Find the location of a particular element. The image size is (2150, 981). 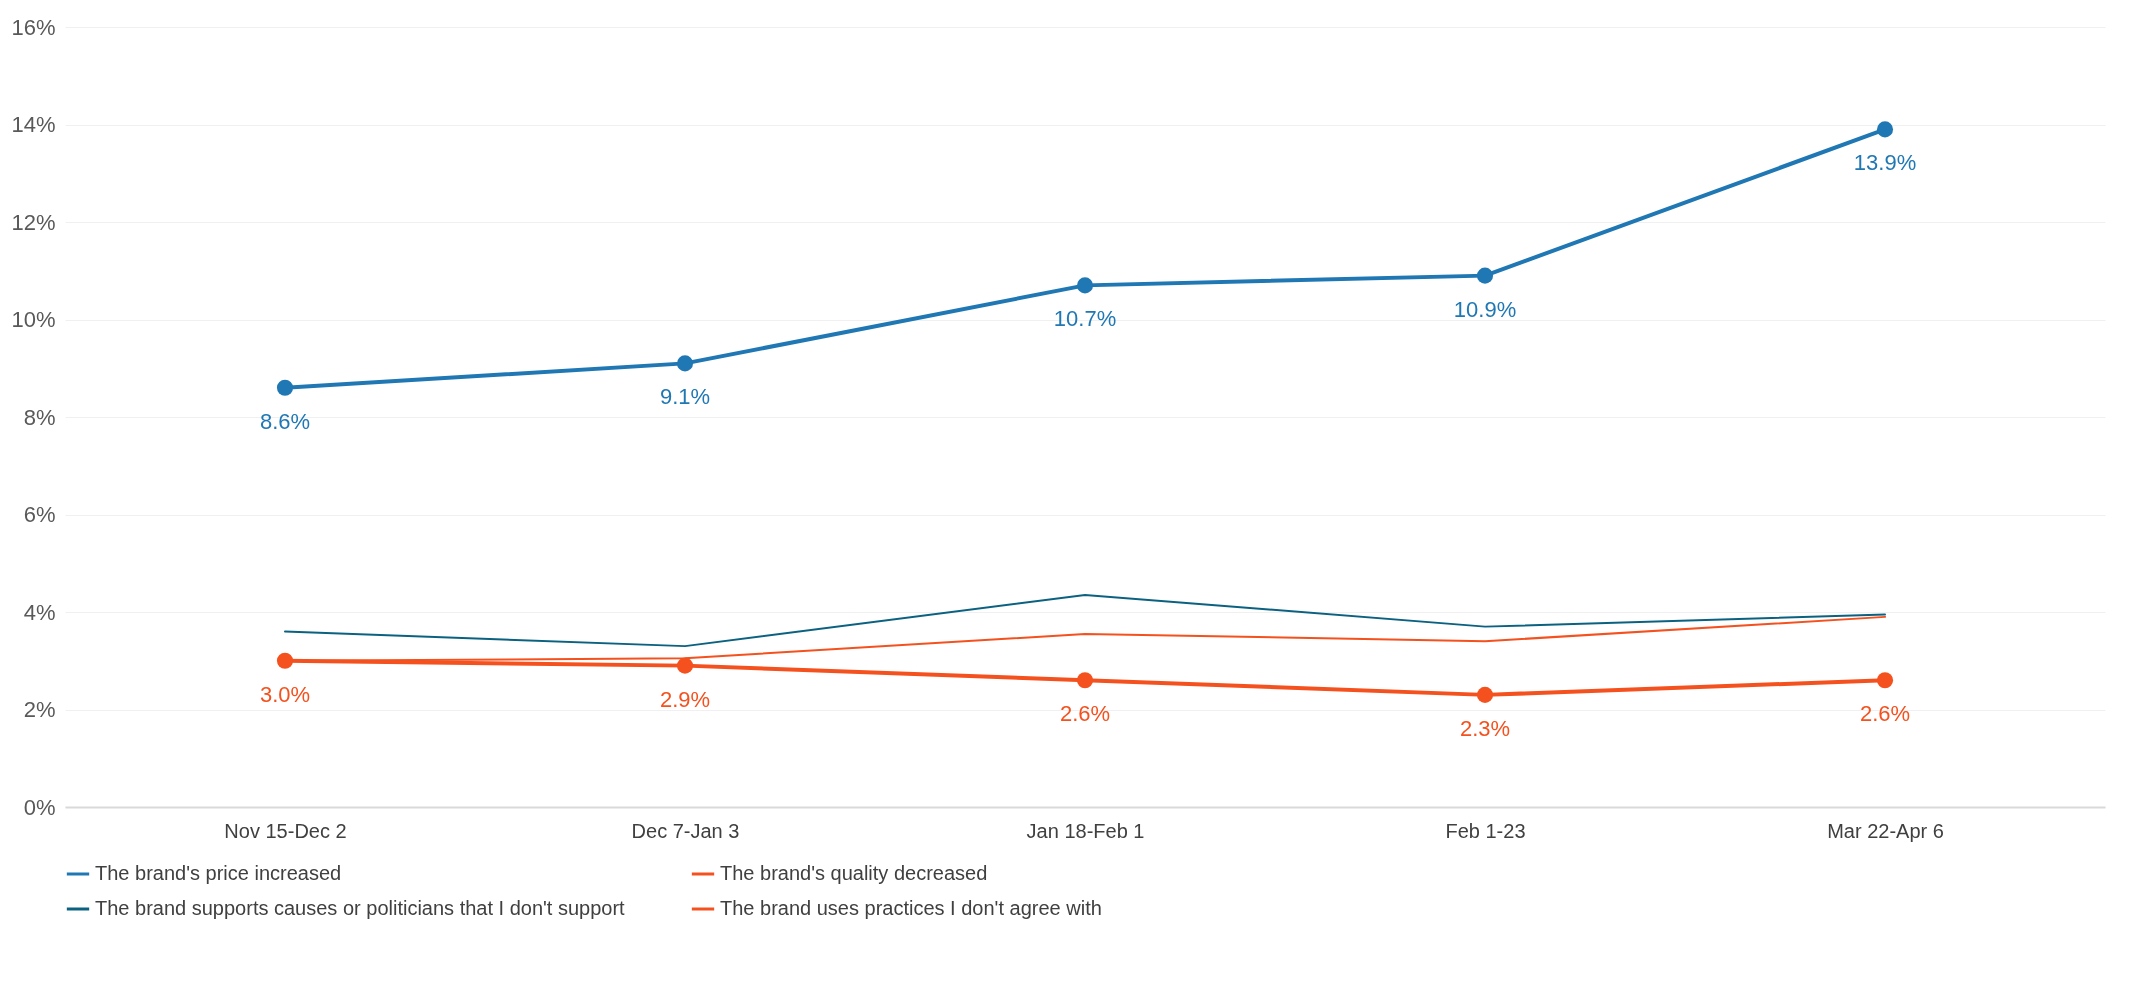

data-label: 10.9% is located at coordinates (1485, 309).